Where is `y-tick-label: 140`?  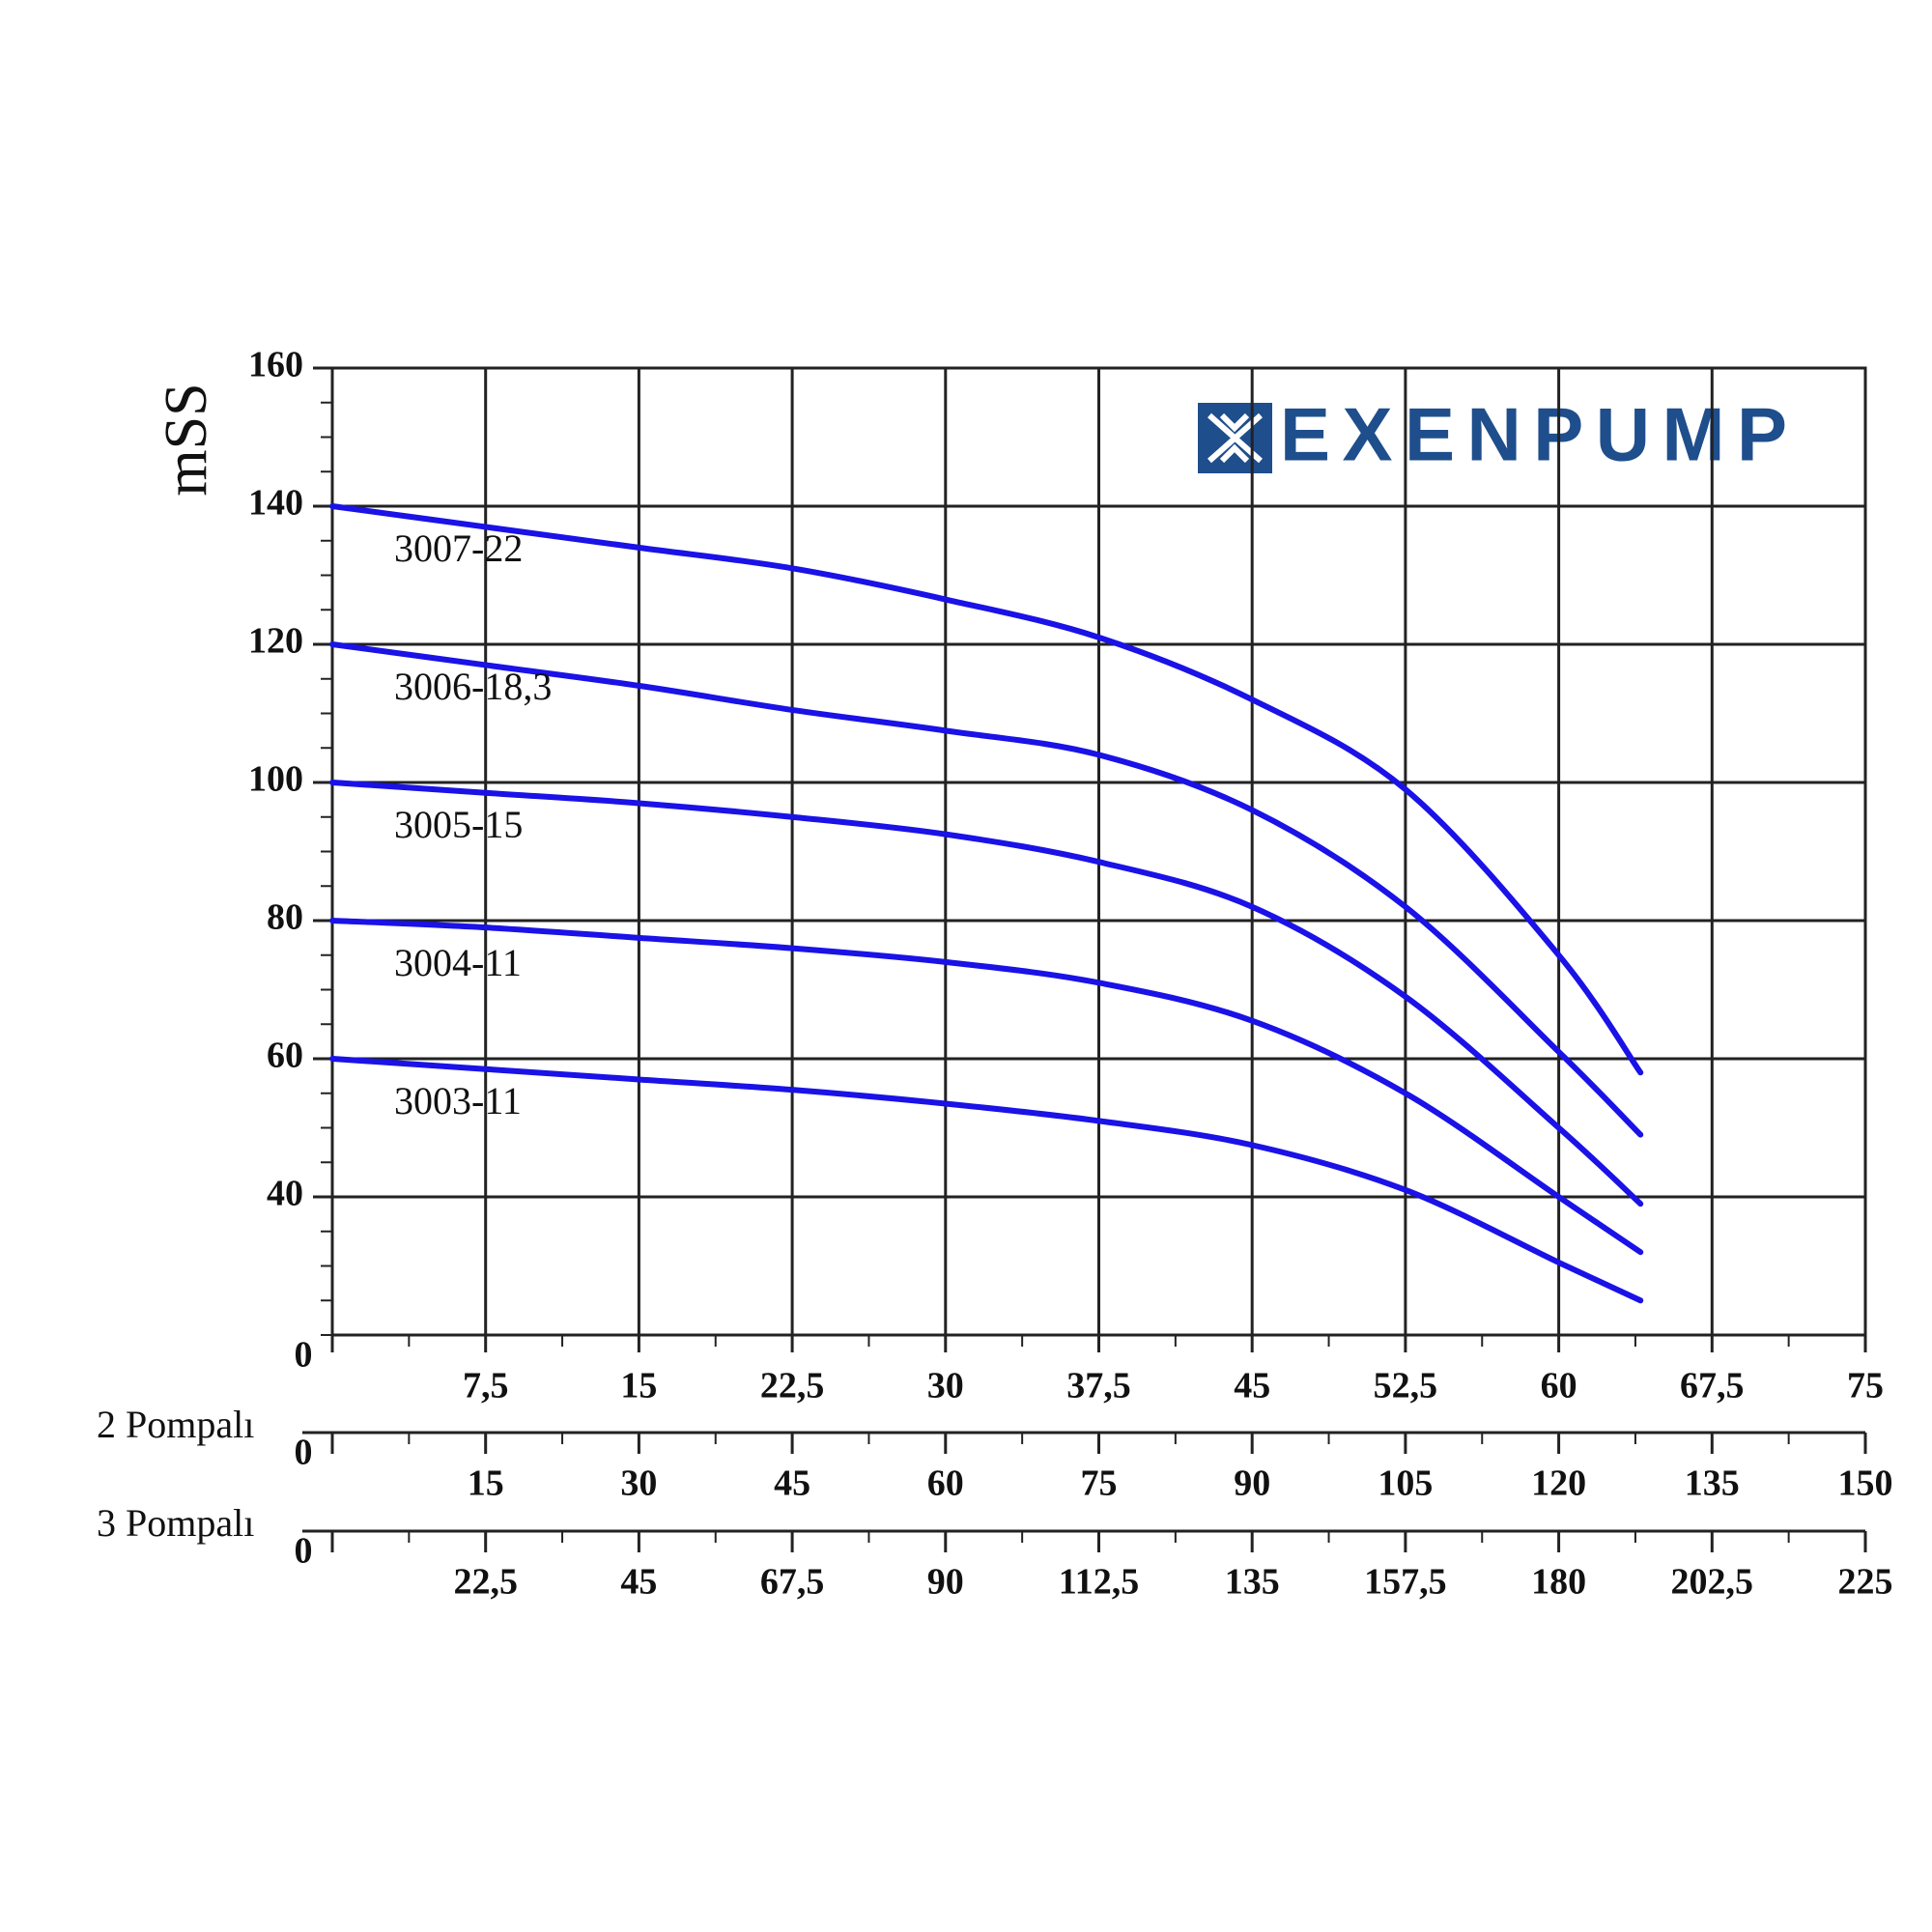 y-tick-label: 140 is located at coordinates (275, 503).